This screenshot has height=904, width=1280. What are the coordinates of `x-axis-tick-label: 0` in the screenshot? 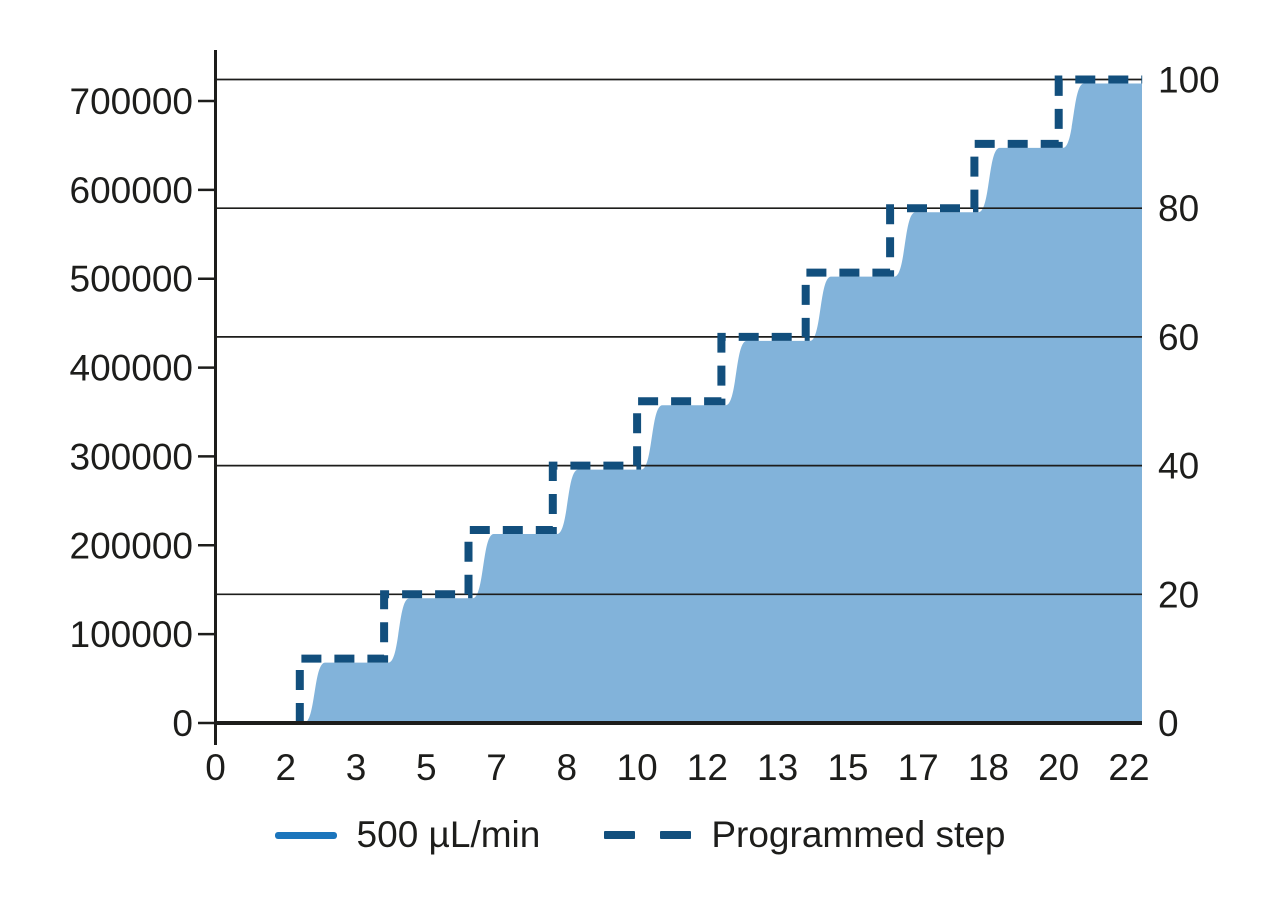 It's located at (215, 767).